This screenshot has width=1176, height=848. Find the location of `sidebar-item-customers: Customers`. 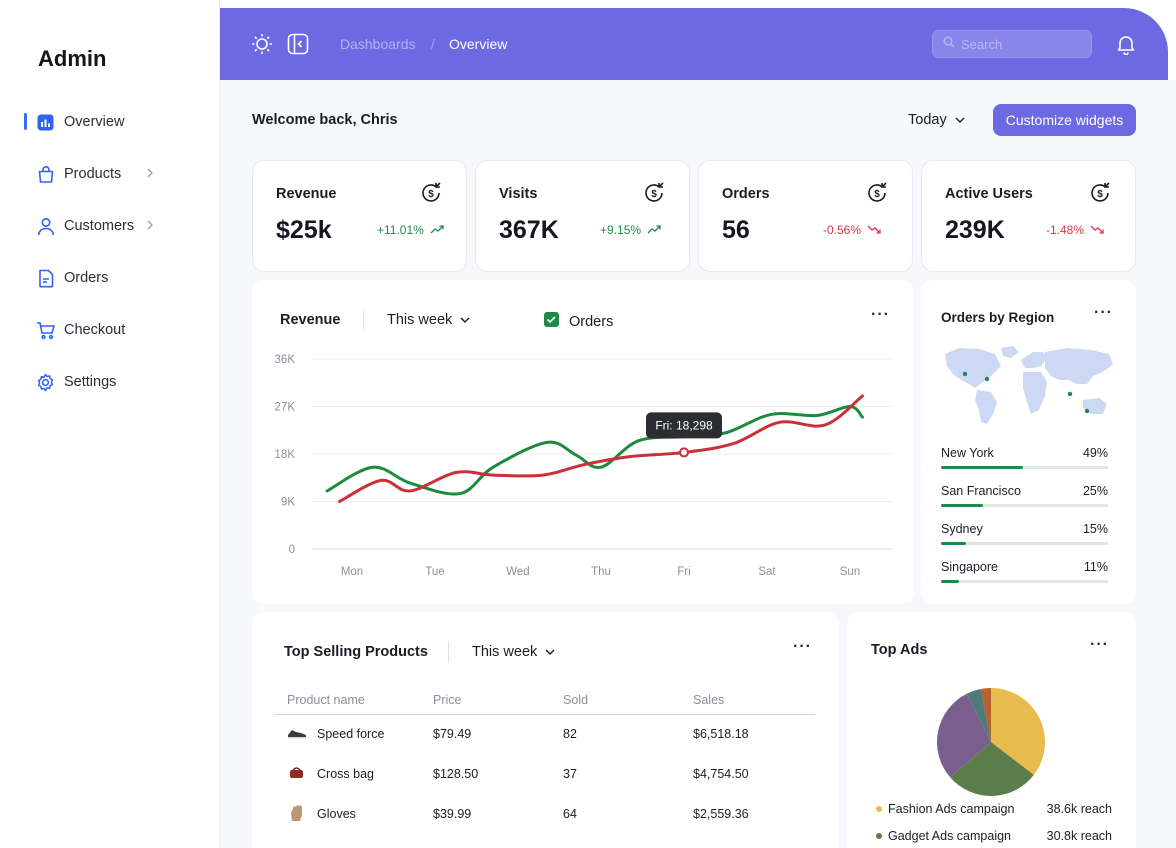

sidebar-item-customers: Customers is located at coordinates (121, 226).